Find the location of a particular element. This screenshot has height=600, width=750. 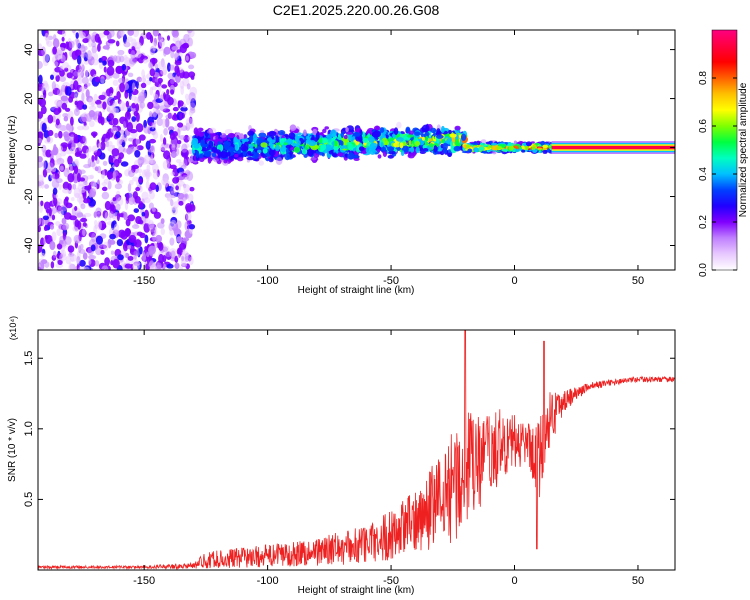

snr-x-tick-label: 50 is located at coordinates (638, 581).